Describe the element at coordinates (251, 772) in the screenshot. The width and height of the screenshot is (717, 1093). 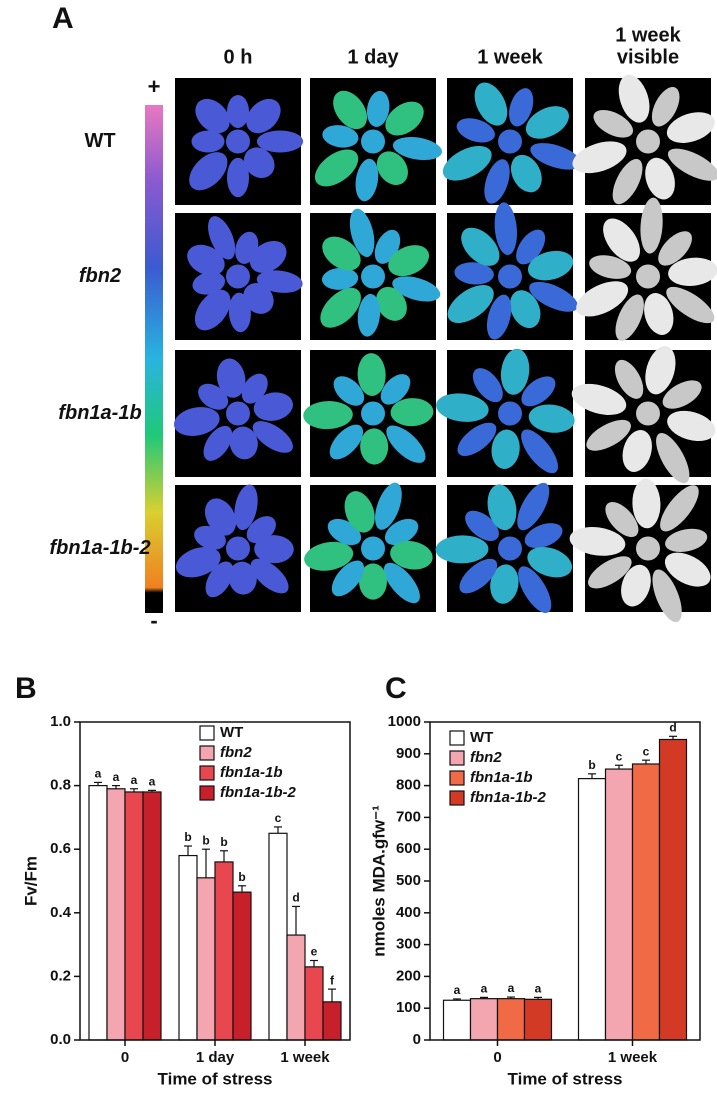
I see `legend-label: fbn1a-1b` at that location.